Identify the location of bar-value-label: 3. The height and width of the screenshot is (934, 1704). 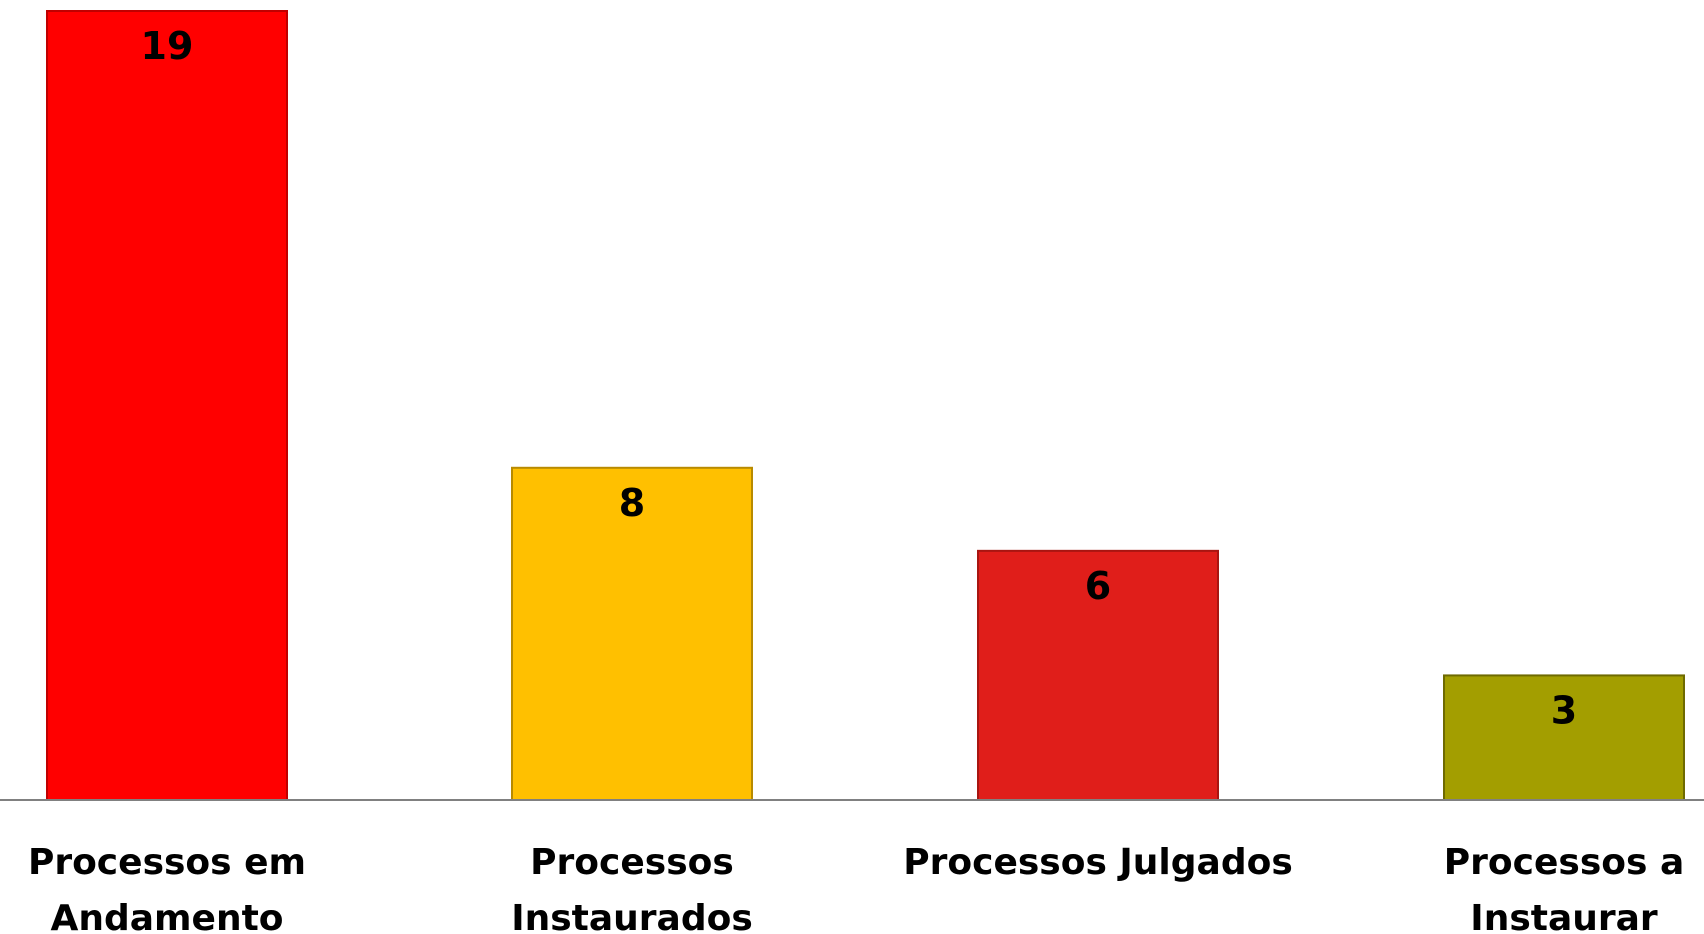
(1564, 710).